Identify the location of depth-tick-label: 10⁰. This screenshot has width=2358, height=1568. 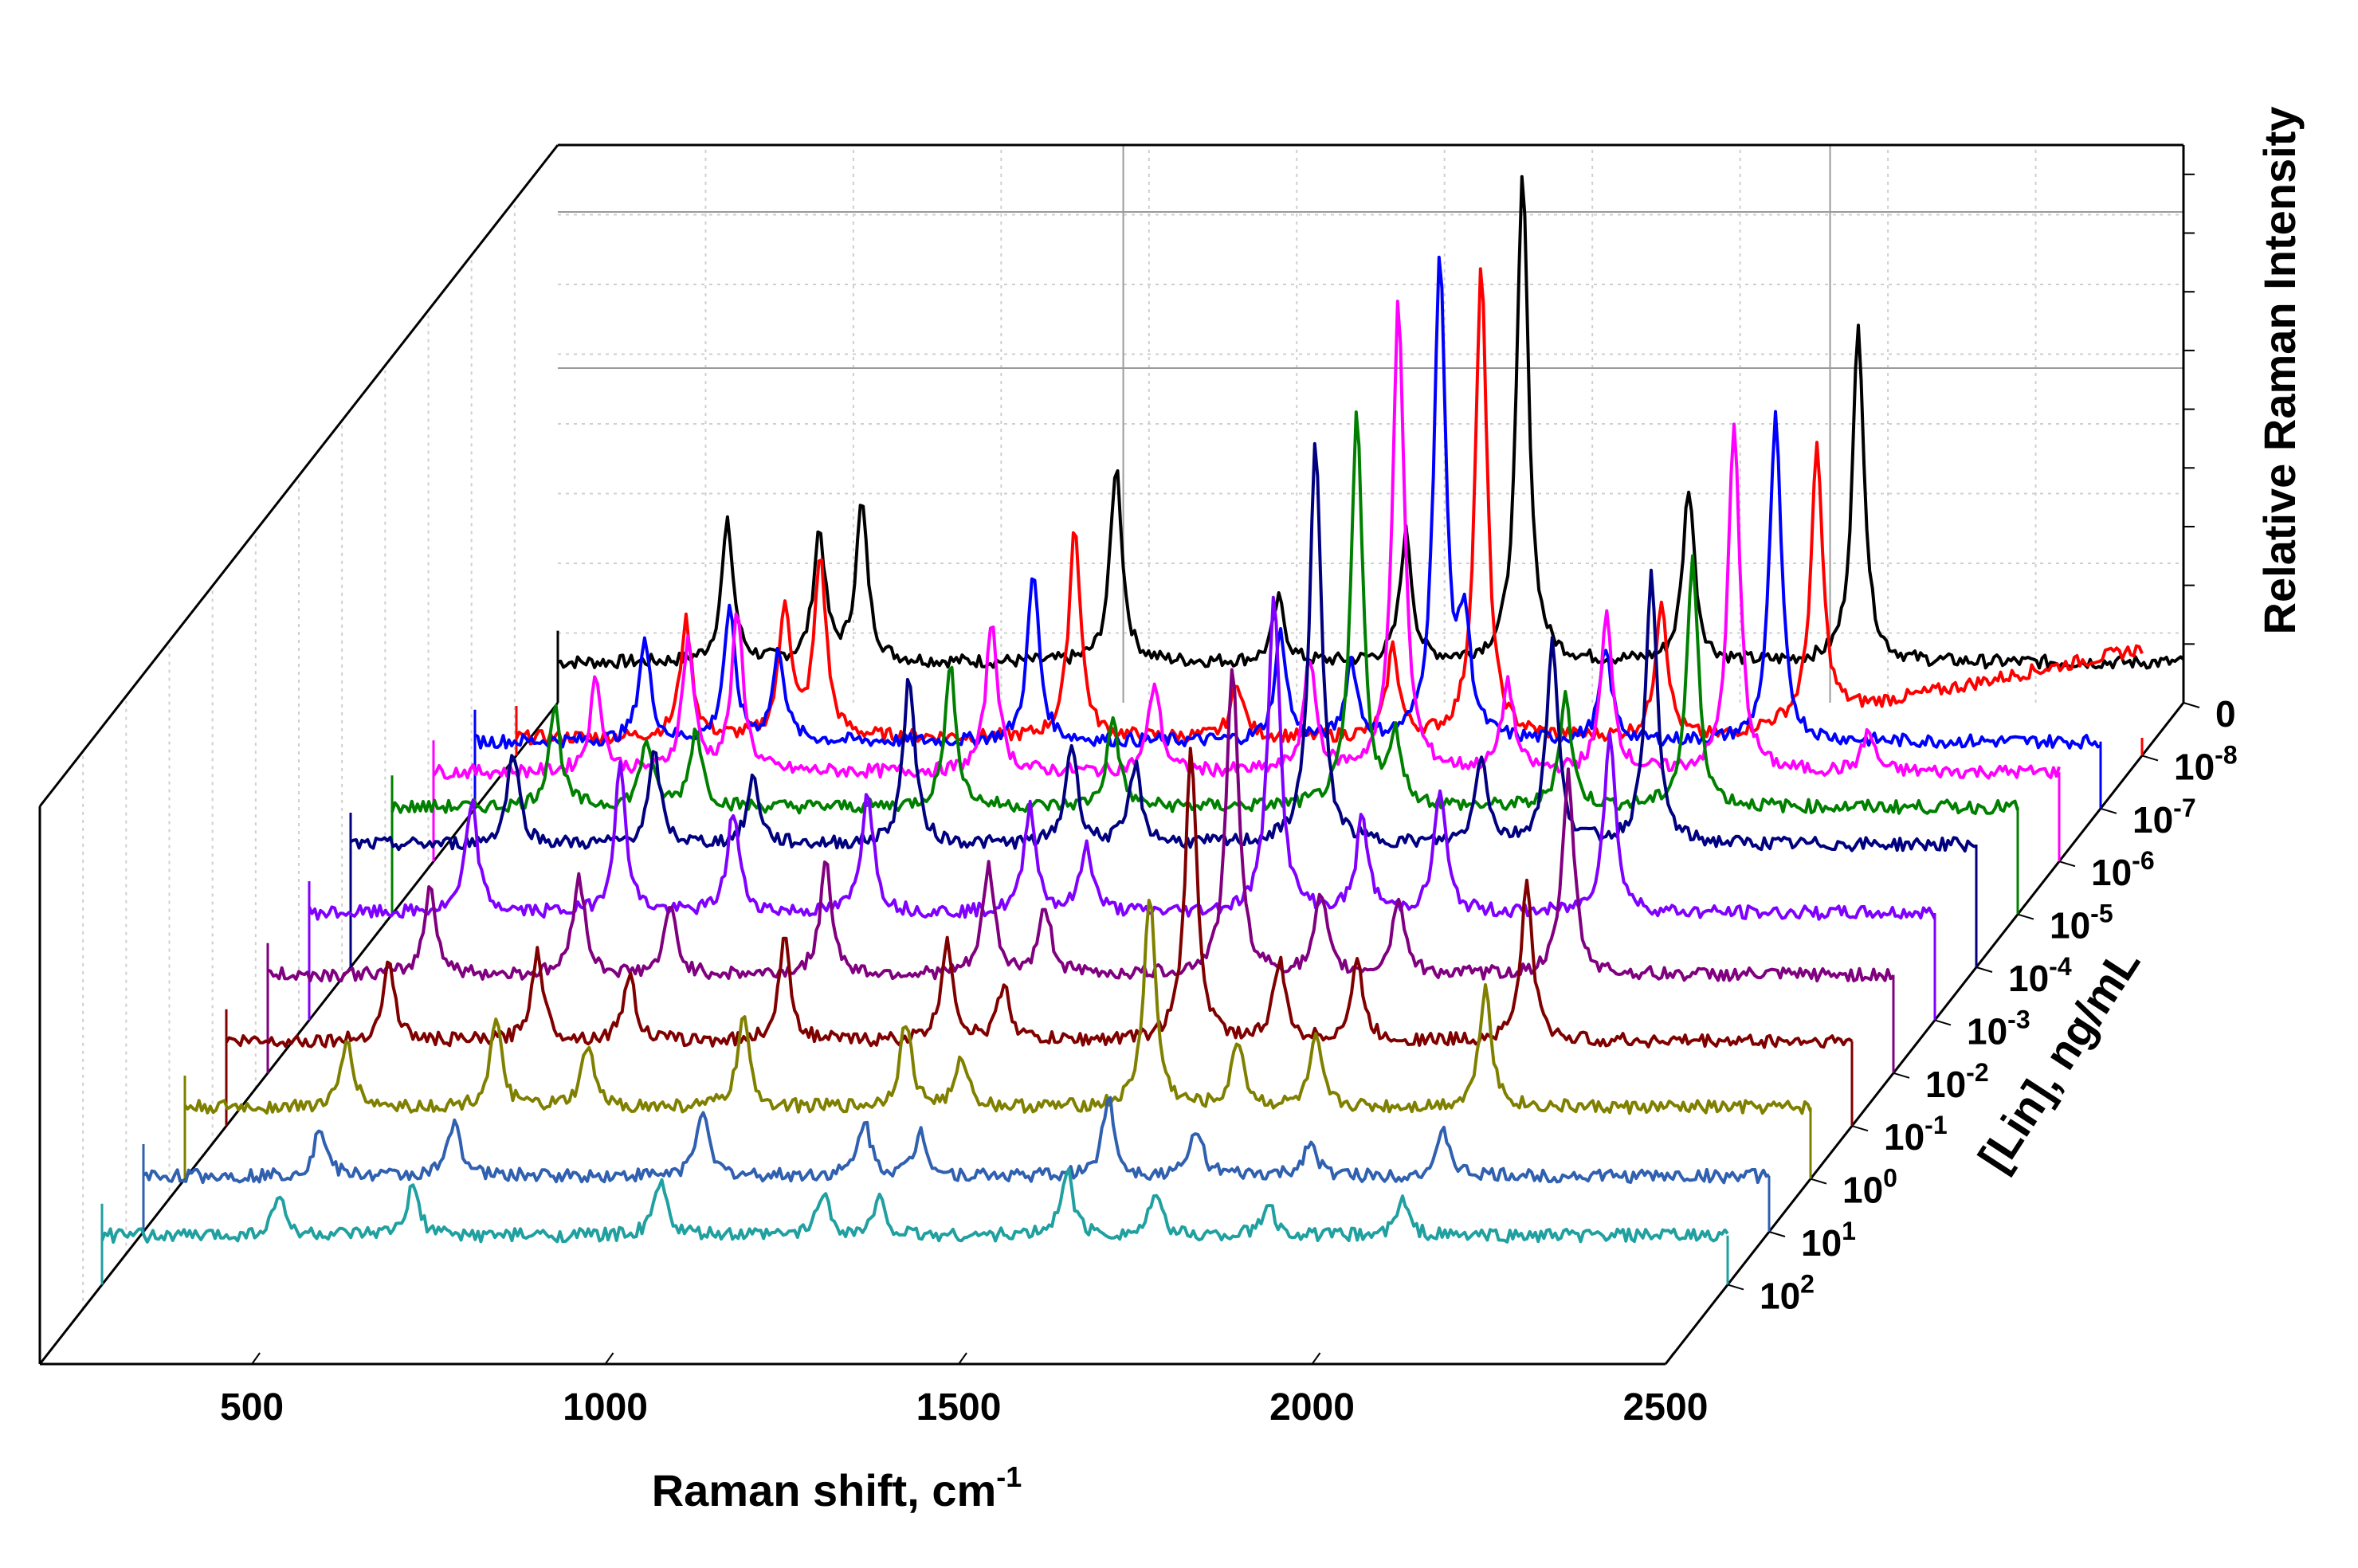
(1869, 1187).